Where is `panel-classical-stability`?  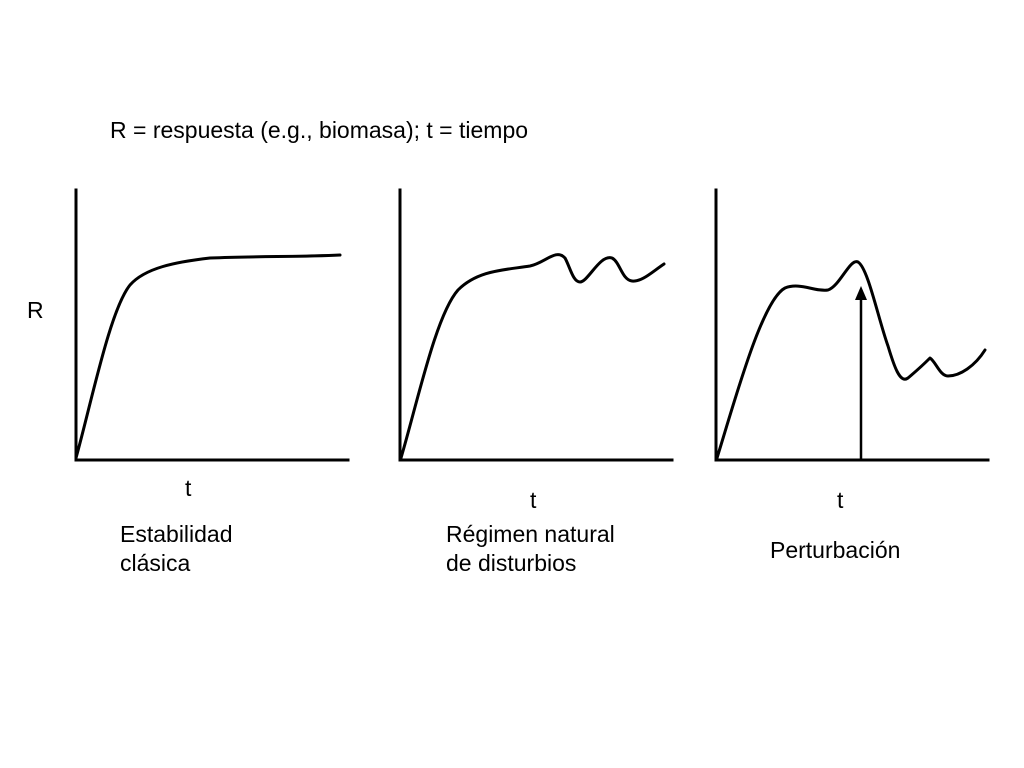
panel-classical-stability is located at coordinates (212, 325).